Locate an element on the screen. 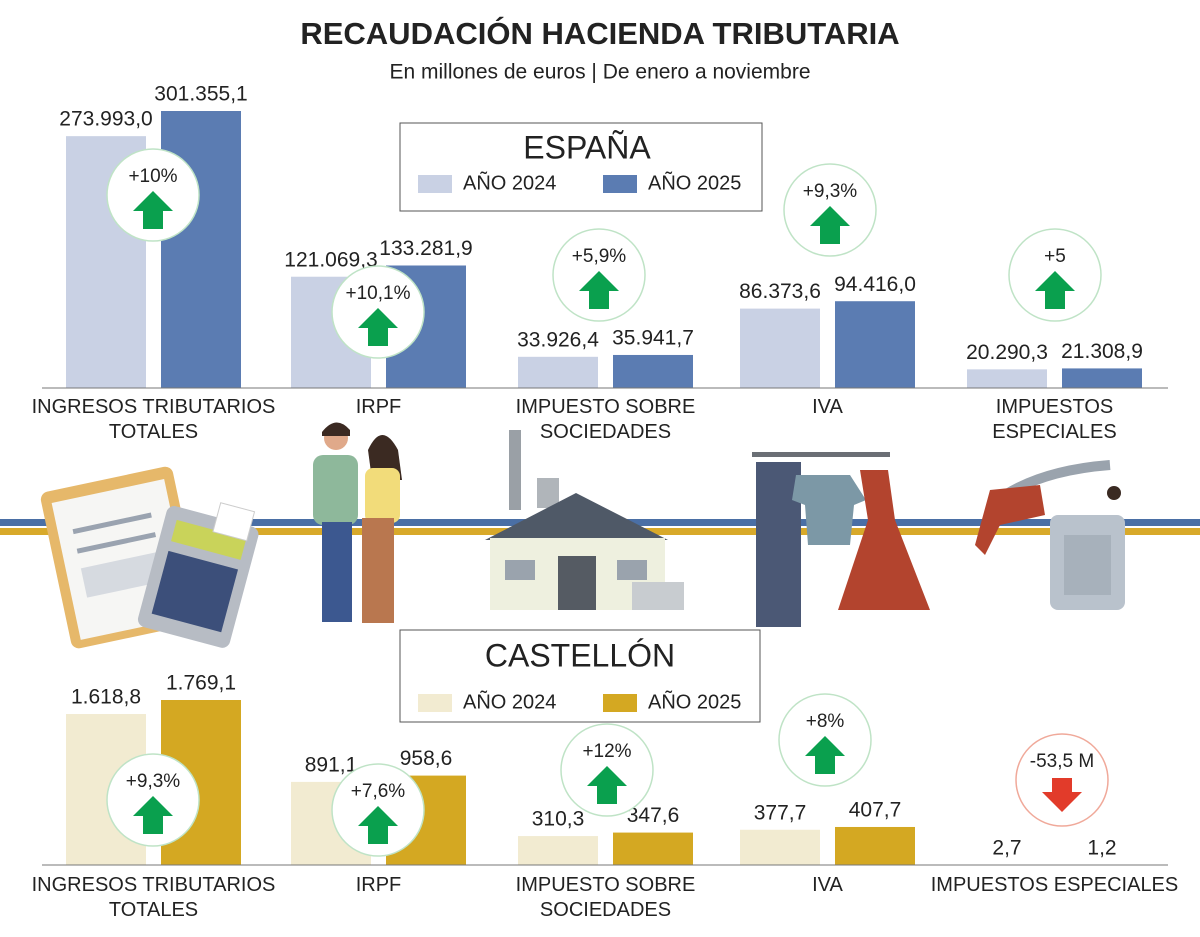 The width and height of the screenshot is (1200, 937). value-label: 1,2 is located at coordinates (1101, 847).